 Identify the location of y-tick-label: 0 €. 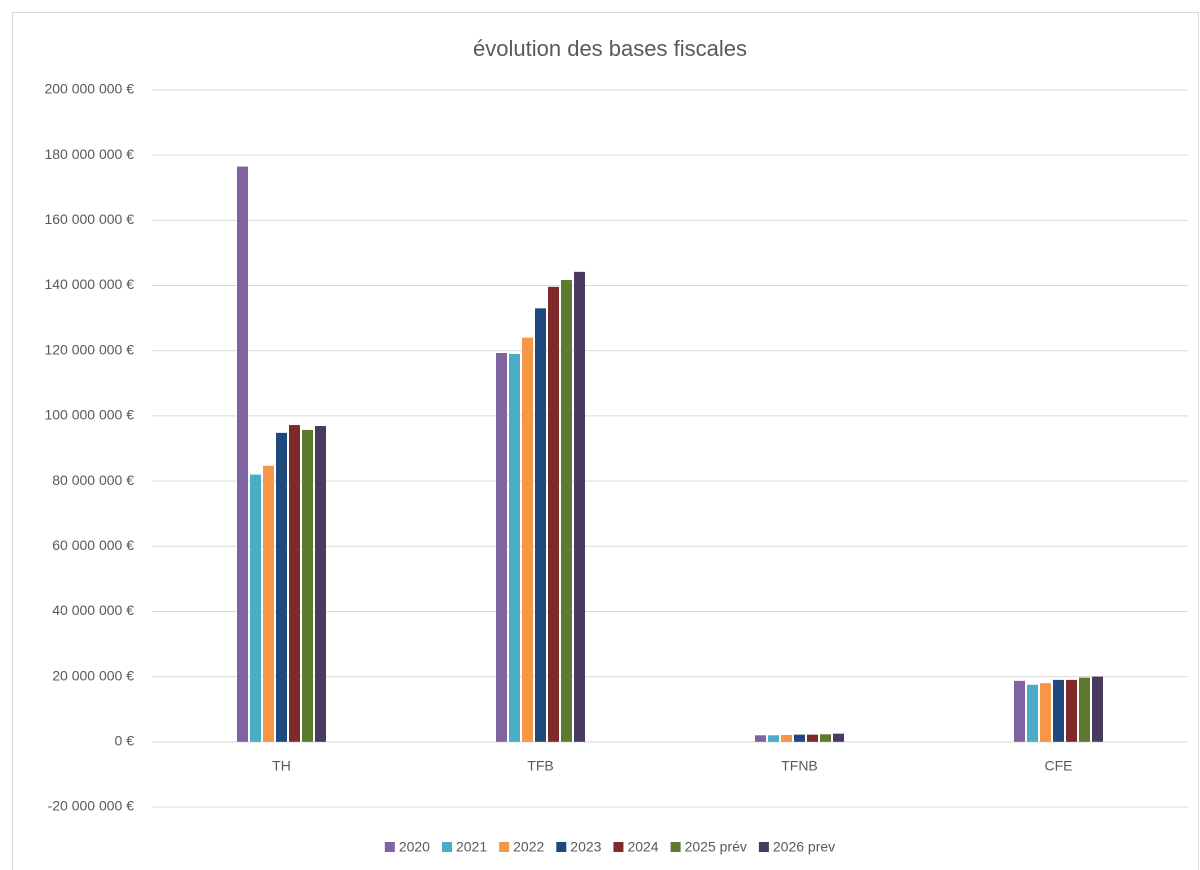
(125, 741).